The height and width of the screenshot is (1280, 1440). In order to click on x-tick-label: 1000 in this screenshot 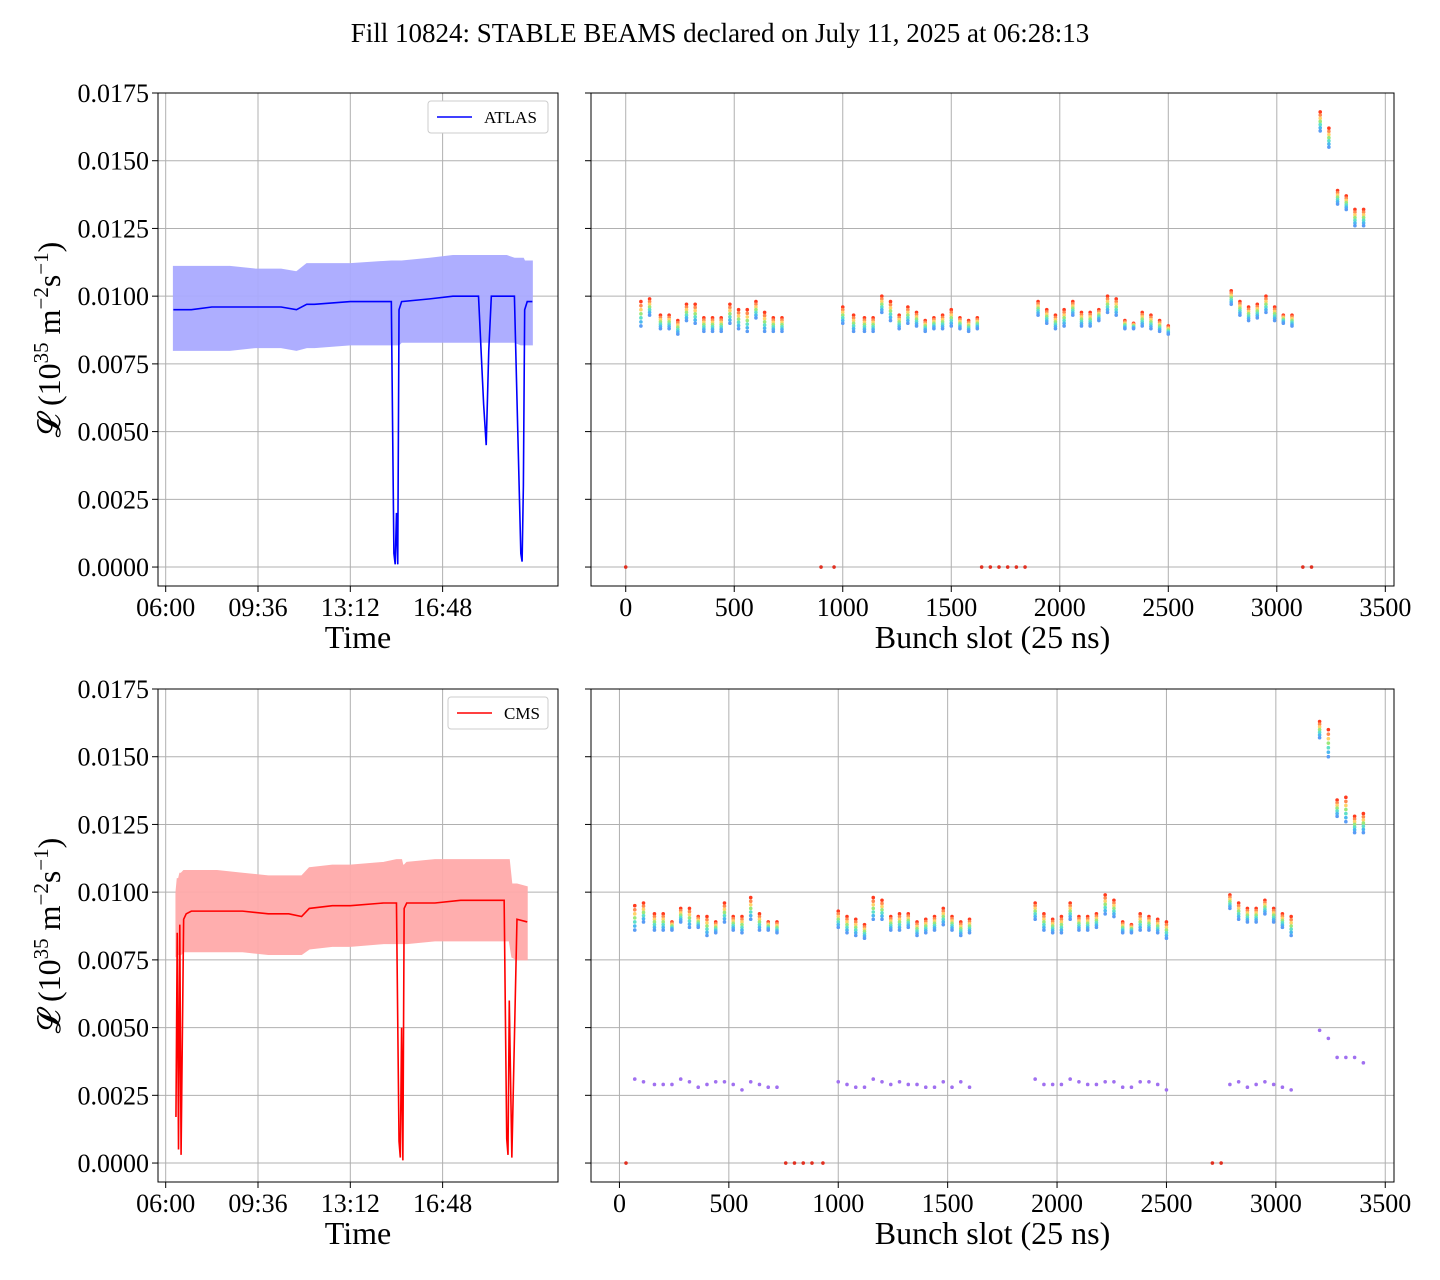, I will do `click(843, 607)`.